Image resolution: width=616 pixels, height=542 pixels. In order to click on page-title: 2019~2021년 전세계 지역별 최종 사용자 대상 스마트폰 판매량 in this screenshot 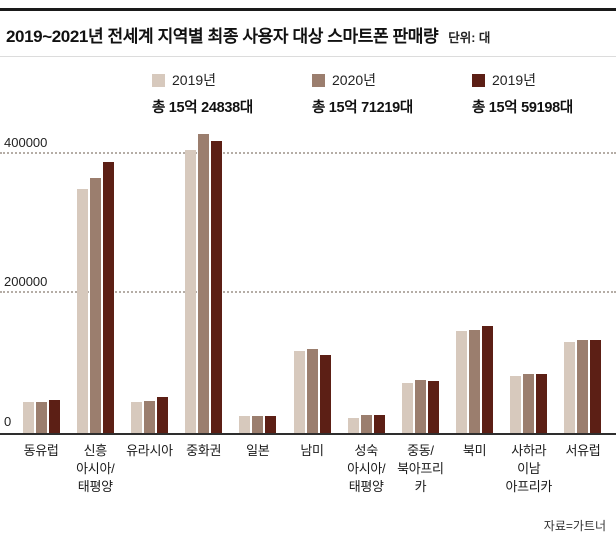, I will do `click(222, 36)`.